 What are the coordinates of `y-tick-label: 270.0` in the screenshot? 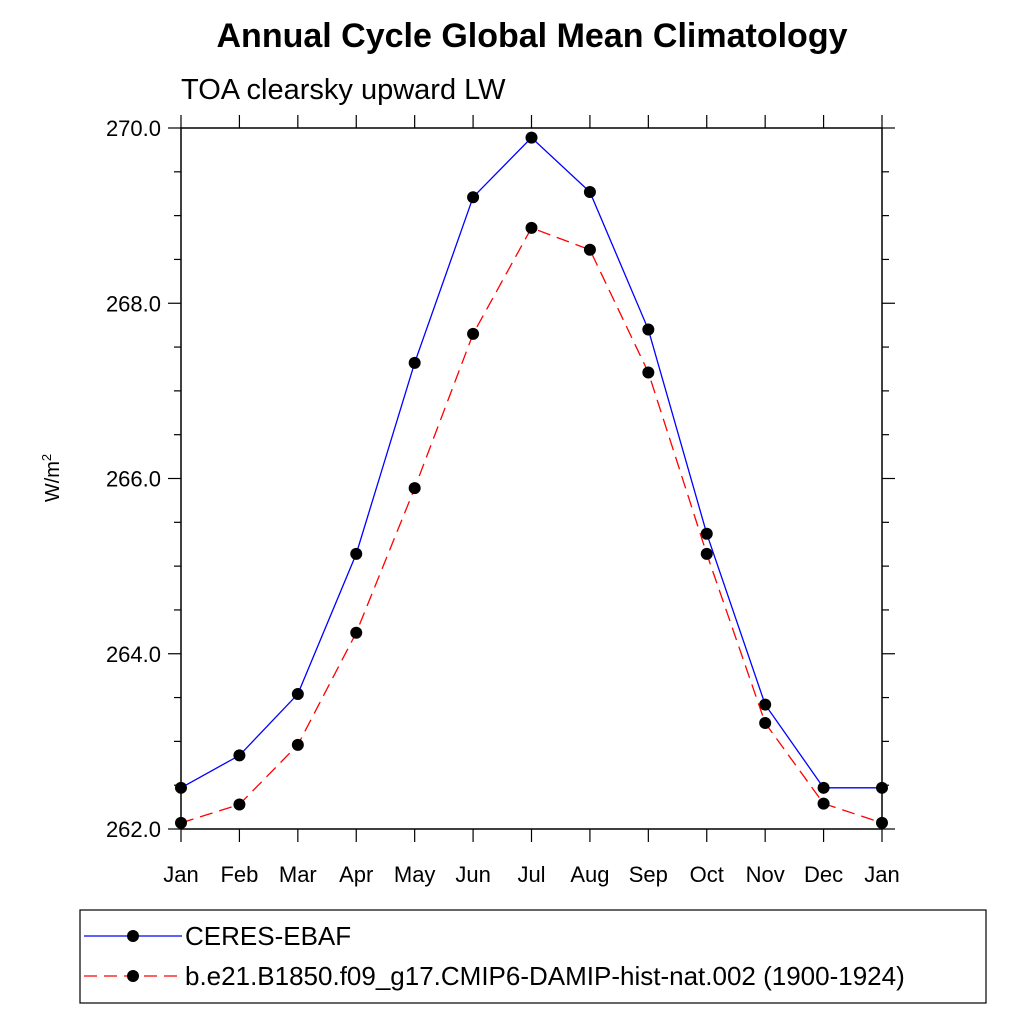 It's located at (133, 128).